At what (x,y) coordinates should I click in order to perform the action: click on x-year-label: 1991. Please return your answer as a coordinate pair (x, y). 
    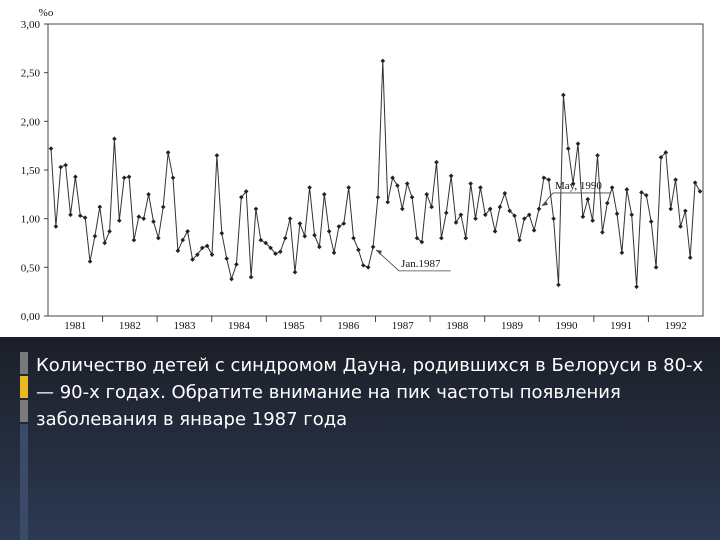
    Looking at the image, I should click on (621, 326).